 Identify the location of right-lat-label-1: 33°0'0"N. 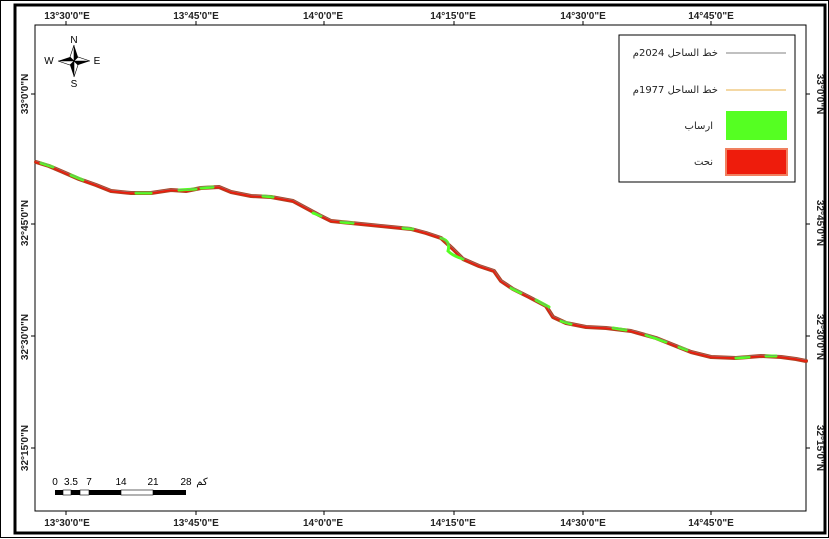
(819, 94).